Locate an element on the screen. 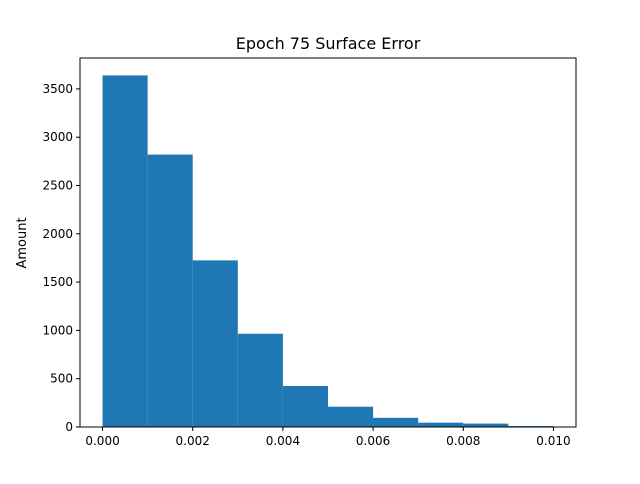 The image size is (640, 484). x-tick-label-2: 0.004 is located at coordinates (283, 441).